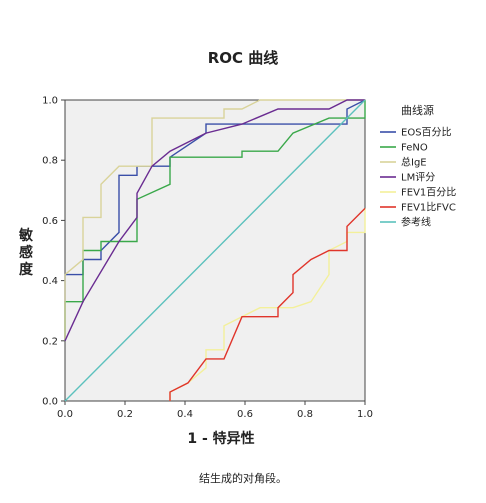 The height and width of the screenshot is (503, 486). What do you see at coordinates (243, 478) in the screenshot?
I see `footnote: 结生成的对角段。` at bounding box center [243, 478].